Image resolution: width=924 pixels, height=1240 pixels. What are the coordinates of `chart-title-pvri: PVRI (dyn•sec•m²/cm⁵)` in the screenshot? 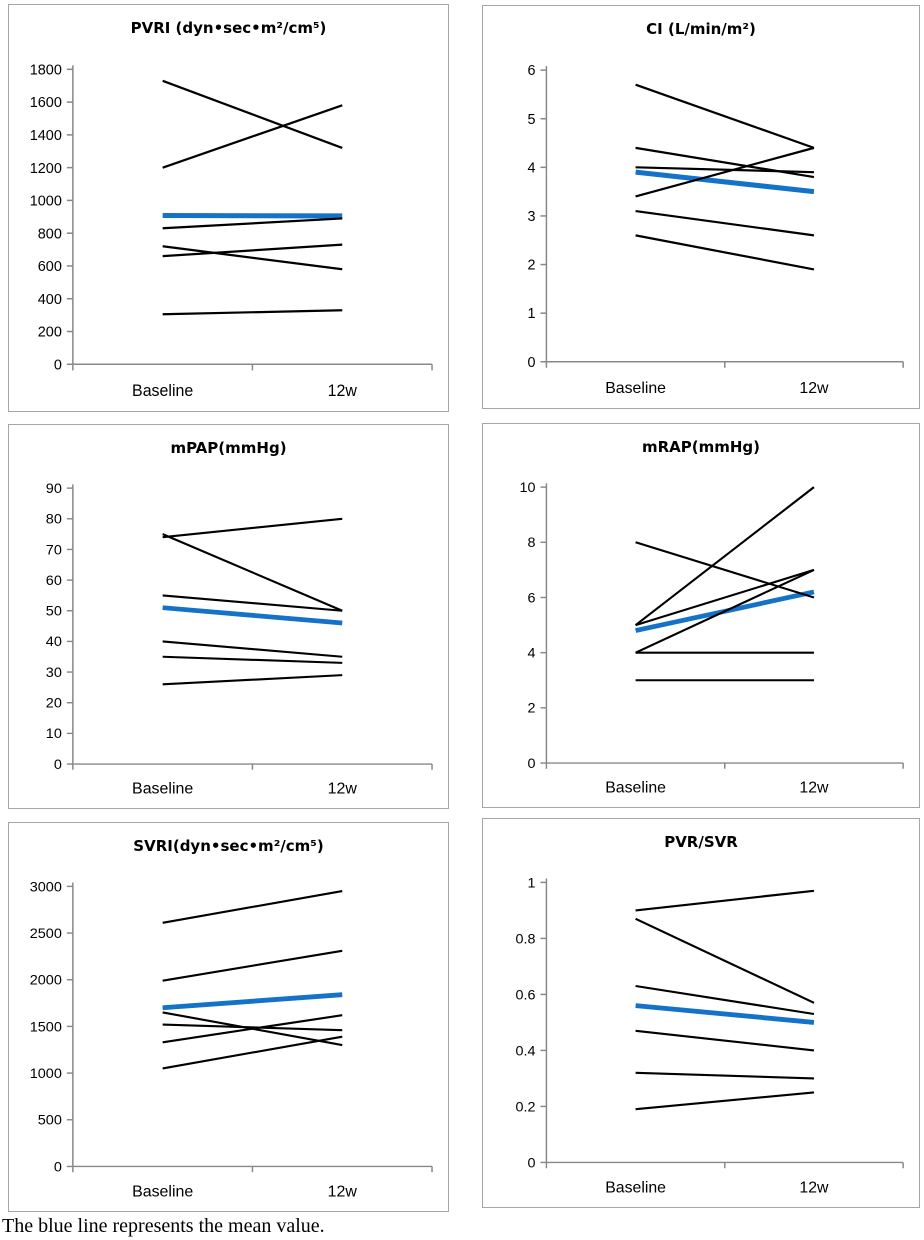 It's located at (228, 28).